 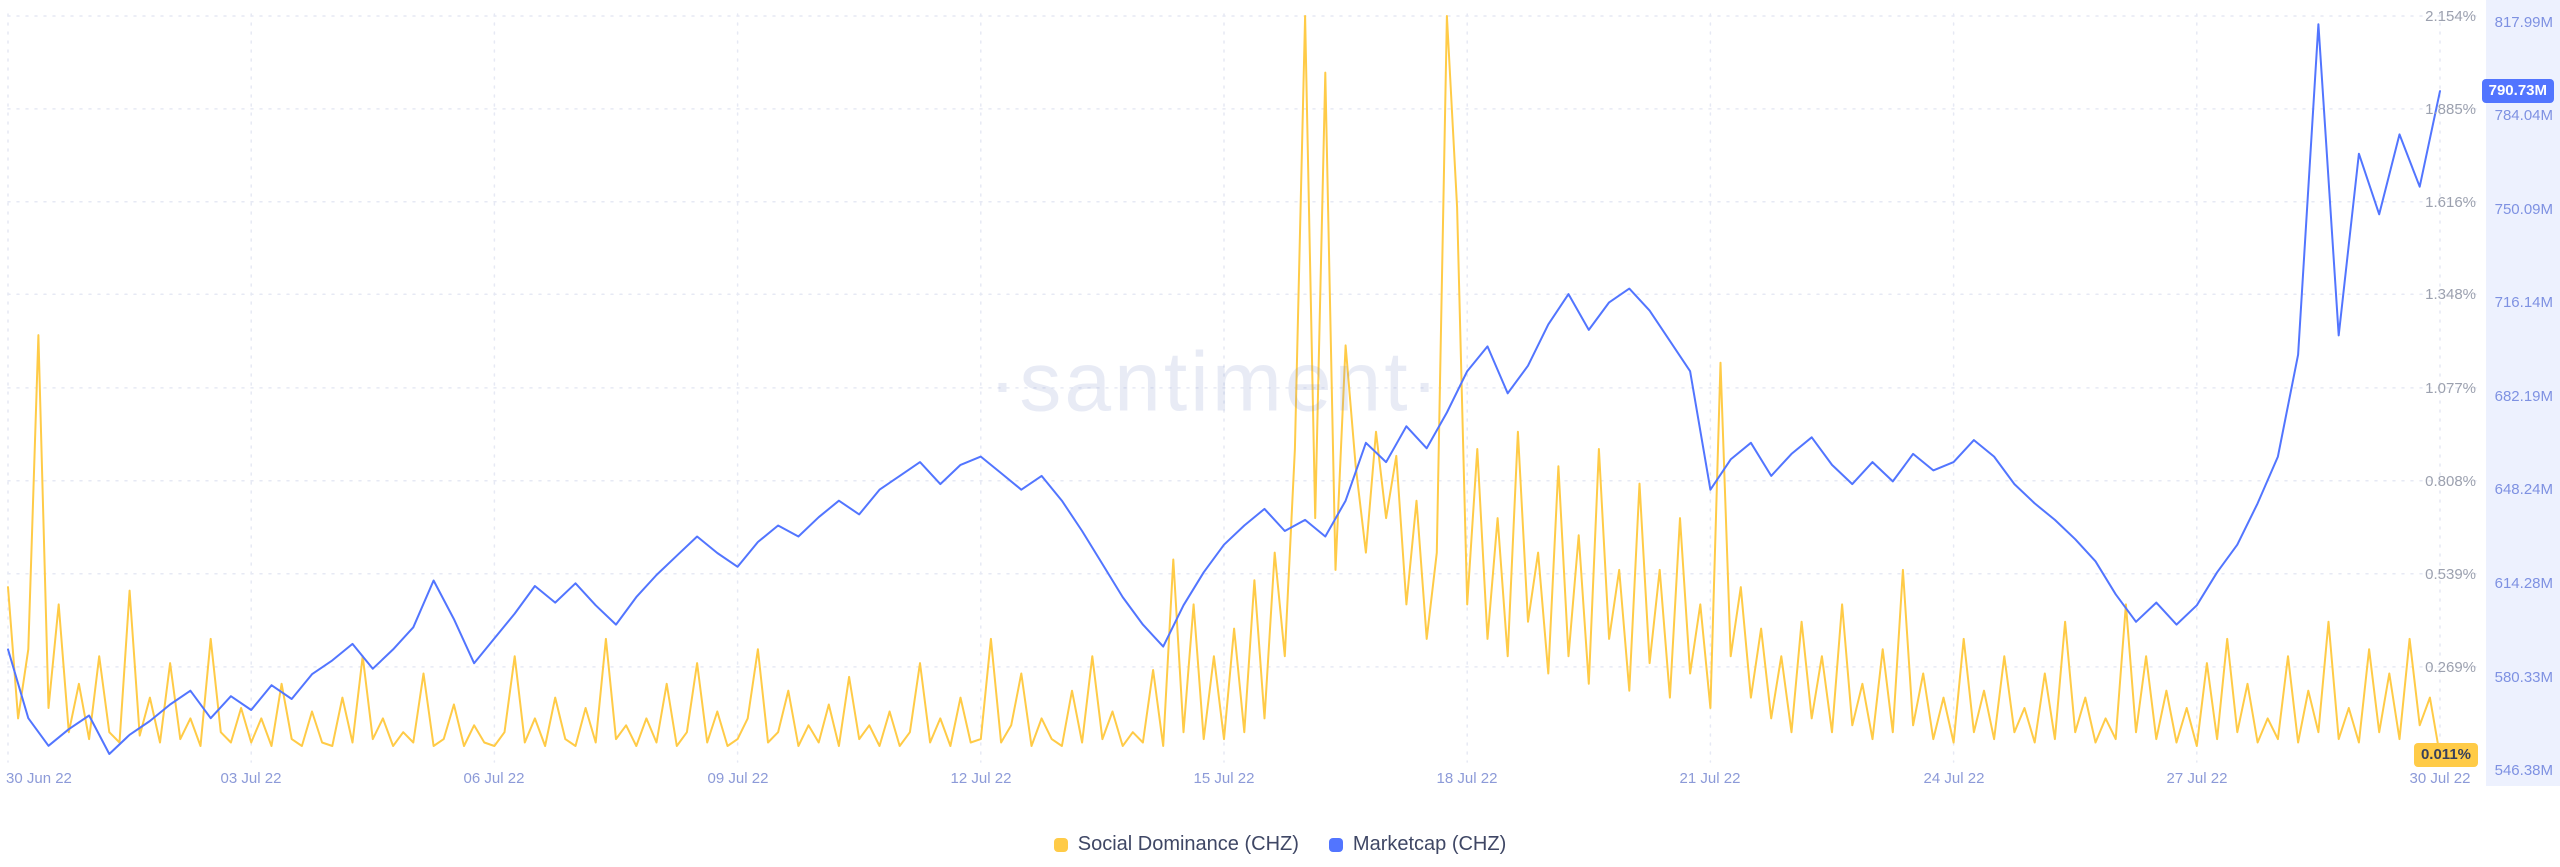 What do you see at coordinates (39, 778) in the screenshot?
I see `x-axis-tick-label: 30 Jun 22` at bounding box center [39, 778].